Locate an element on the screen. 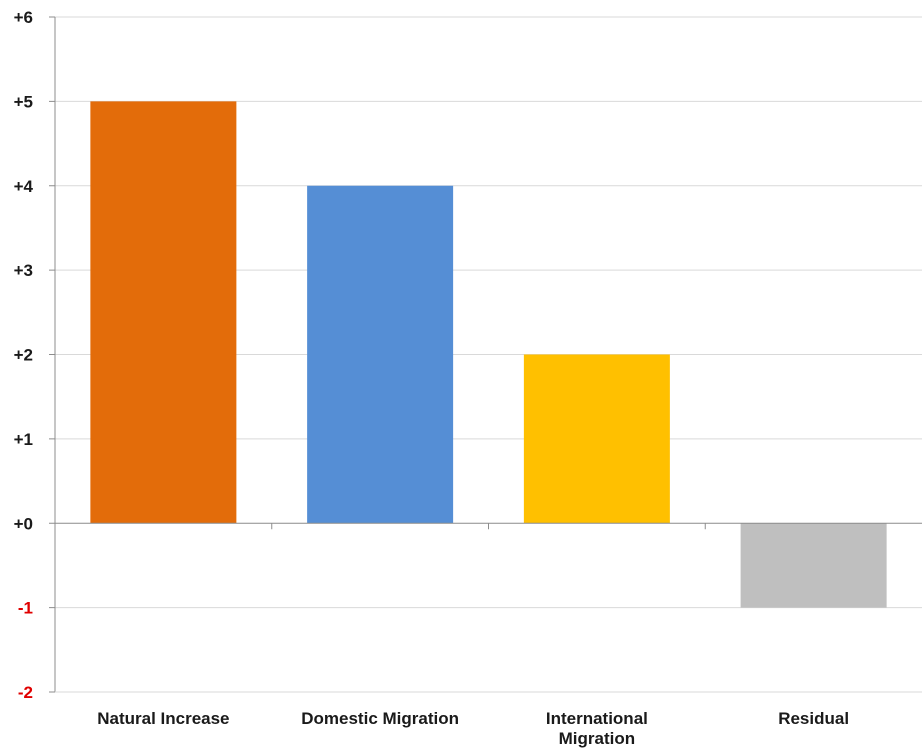 The width and height of the screenshot is (922, 755). y-tick-label: +3 is located at coordinates (23, 270).